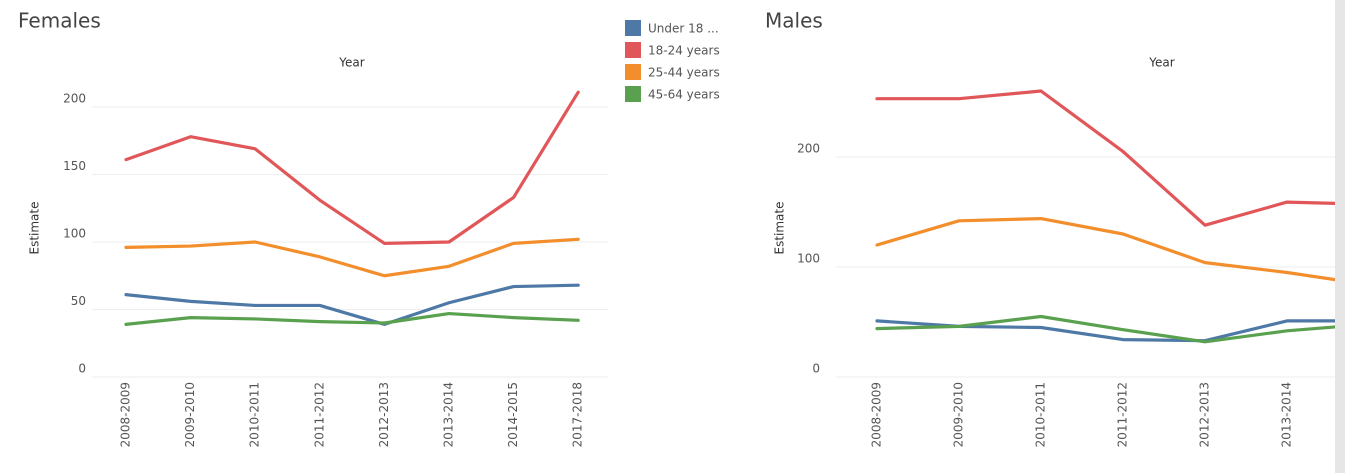 The image size is (1345, 473). What do you see at coordinates (1340, 236) in the screenshot?
I see `scrollbar` at bounding box center [1340, 236].